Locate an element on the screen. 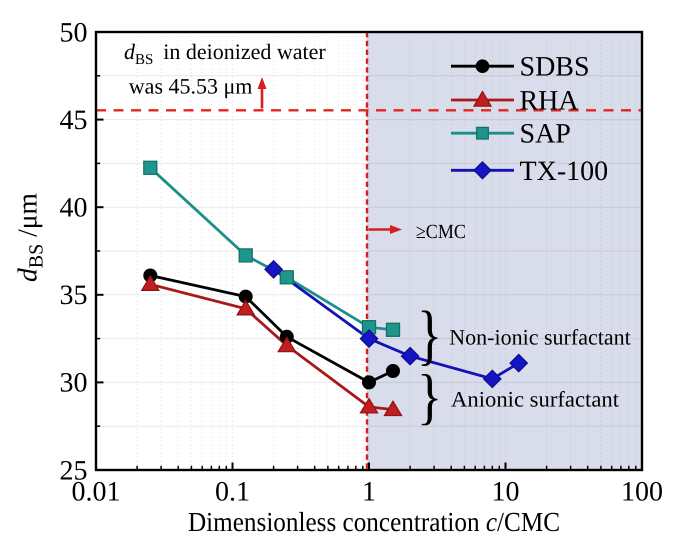 The width and height of the screenshot is (678, 543). svg-text: 0.01 is located at coordinates (96, 492).